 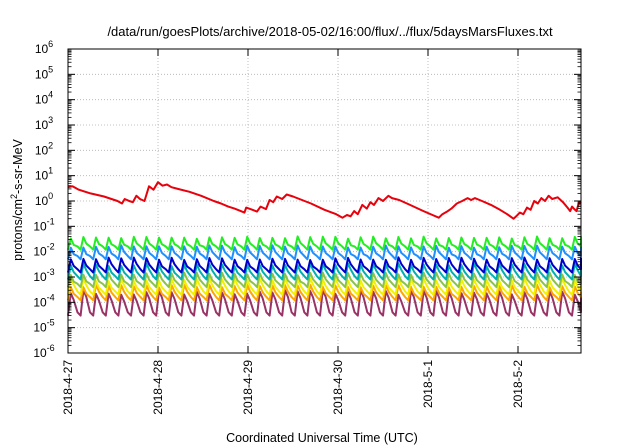 I want to click on y-tick-label: 10⁰, so click(x=44, y=199).